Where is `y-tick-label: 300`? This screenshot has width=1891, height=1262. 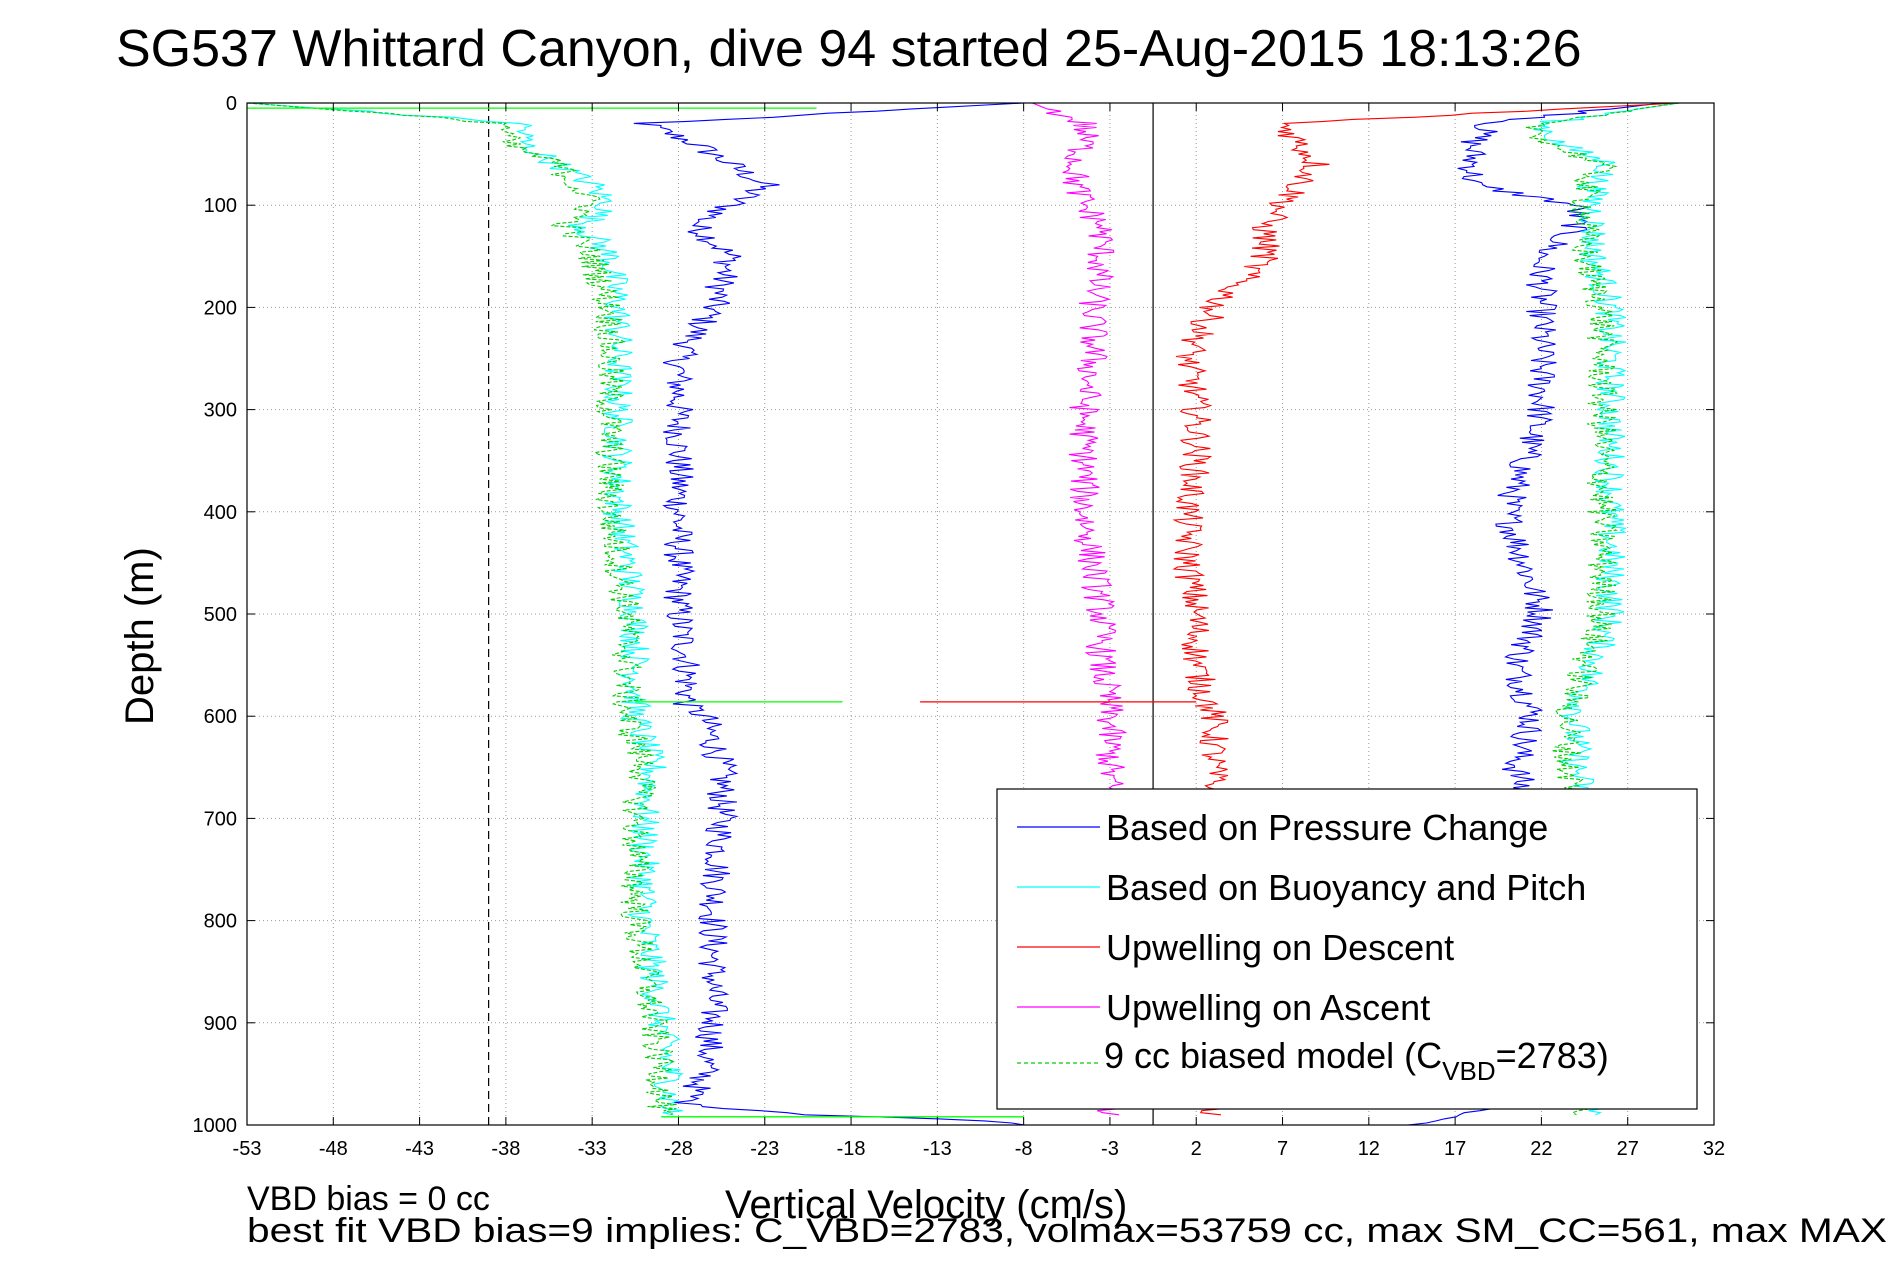 y-tick-label: 300 is located at coordinates (220, 411).